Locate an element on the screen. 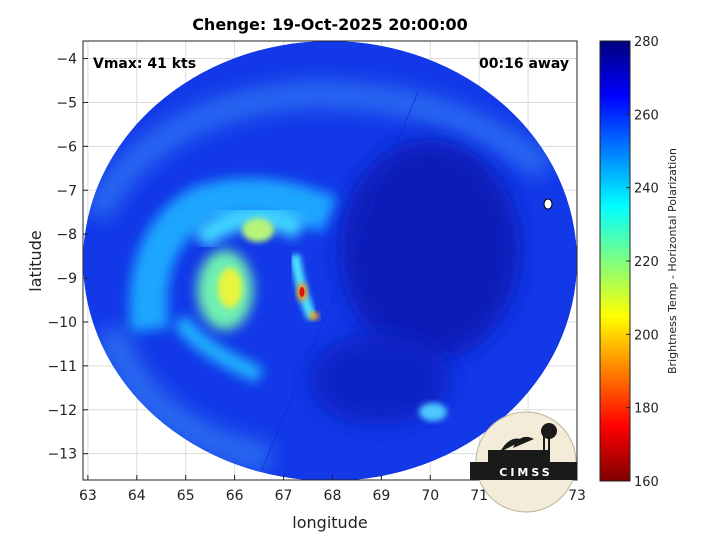  x-tick-label: 73 is located at coordinates (577, 496).